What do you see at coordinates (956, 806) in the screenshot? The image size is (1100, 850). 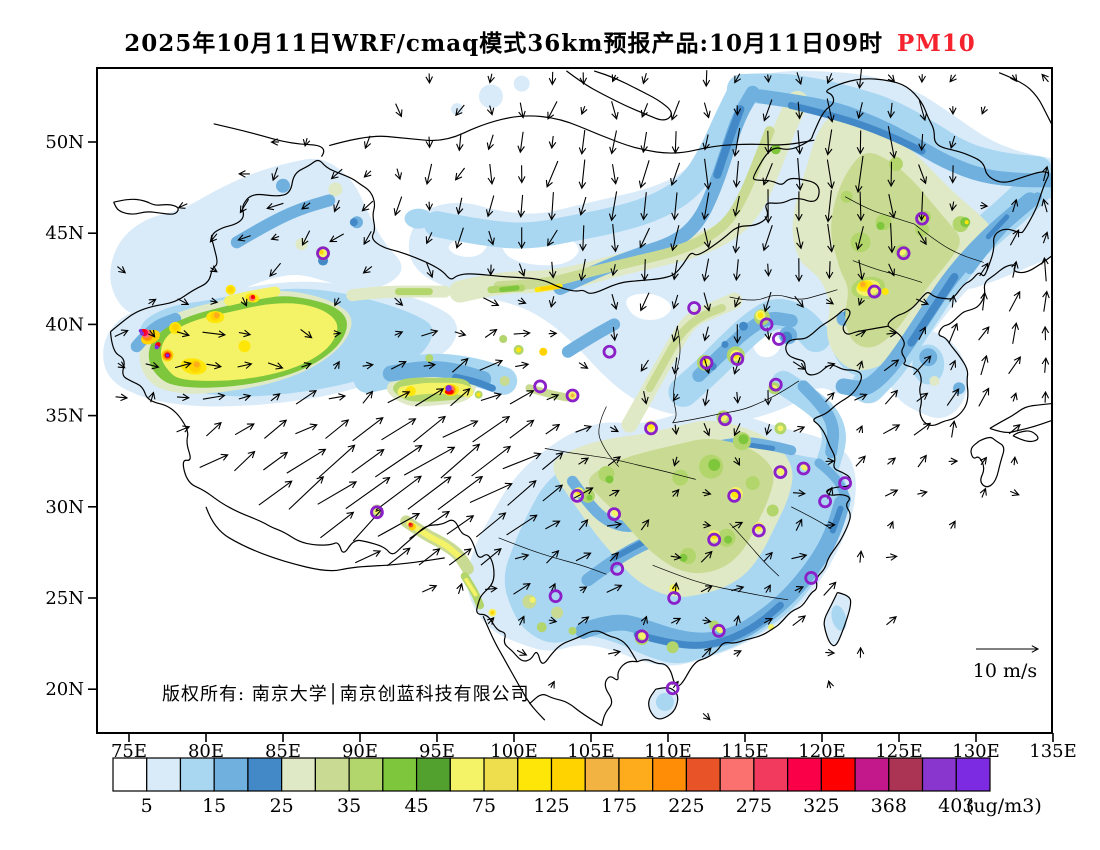 I see `colorbar-tick-label: 403` at bounding box center [956, 806].